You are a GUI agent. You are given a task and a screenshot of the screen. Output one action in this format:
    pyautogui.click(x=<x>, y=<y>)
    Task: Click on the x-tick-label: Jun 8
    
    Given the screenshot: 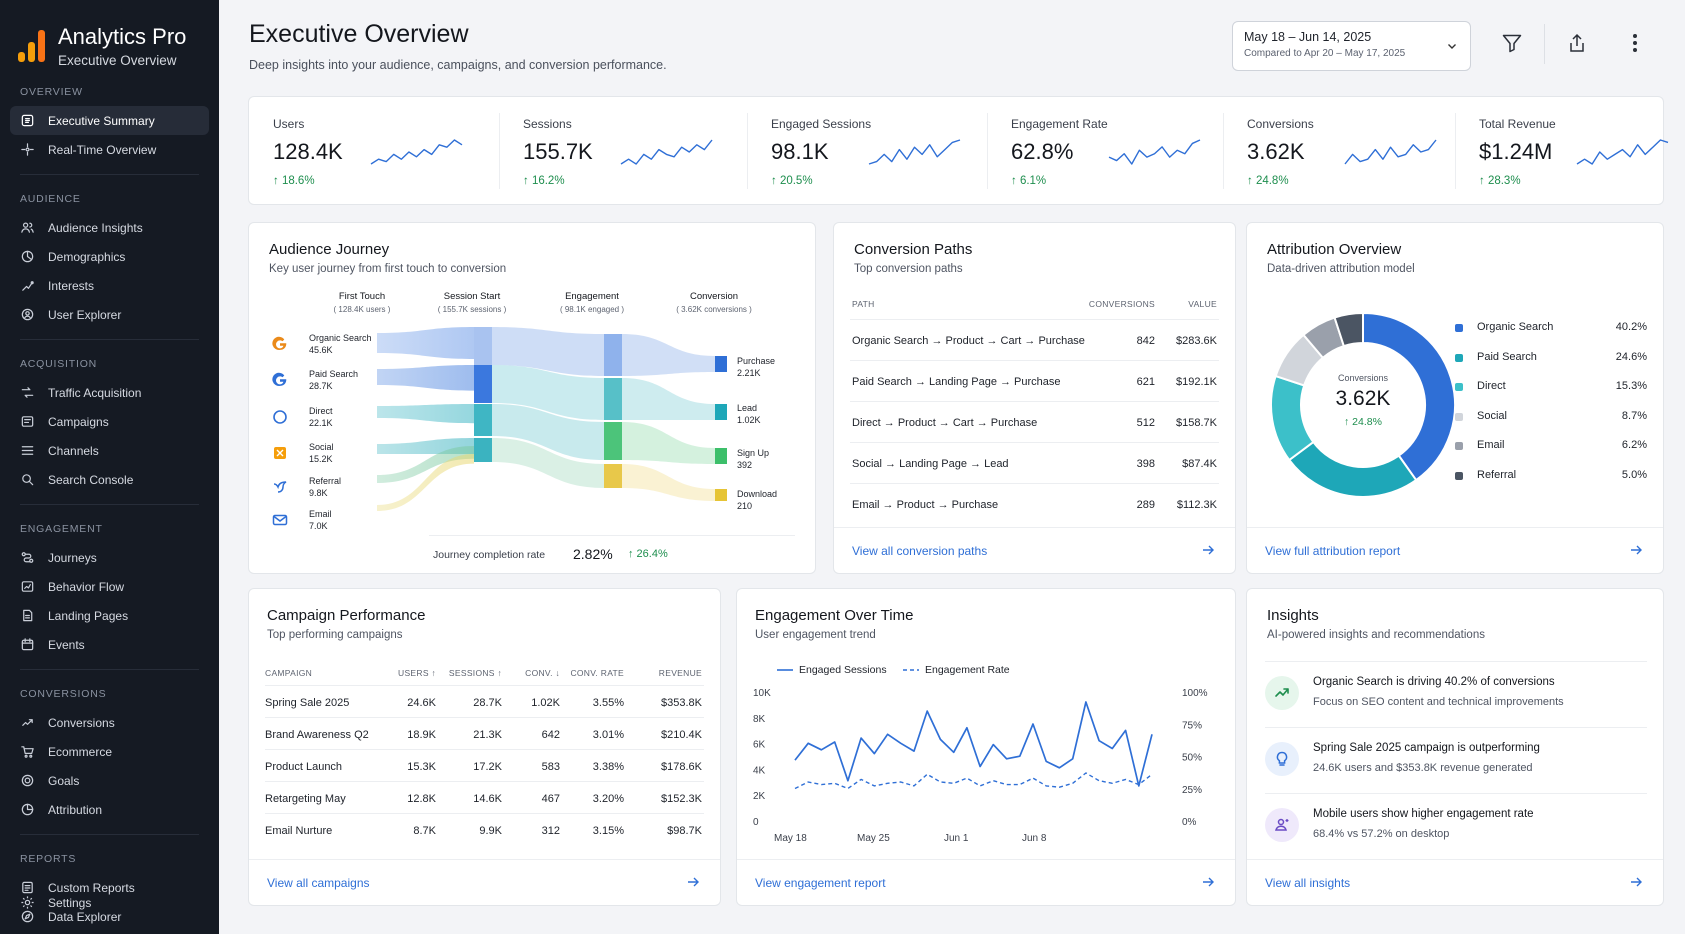 What is the action you would take?
    pyautogui.click(x=1034, y=838)
    